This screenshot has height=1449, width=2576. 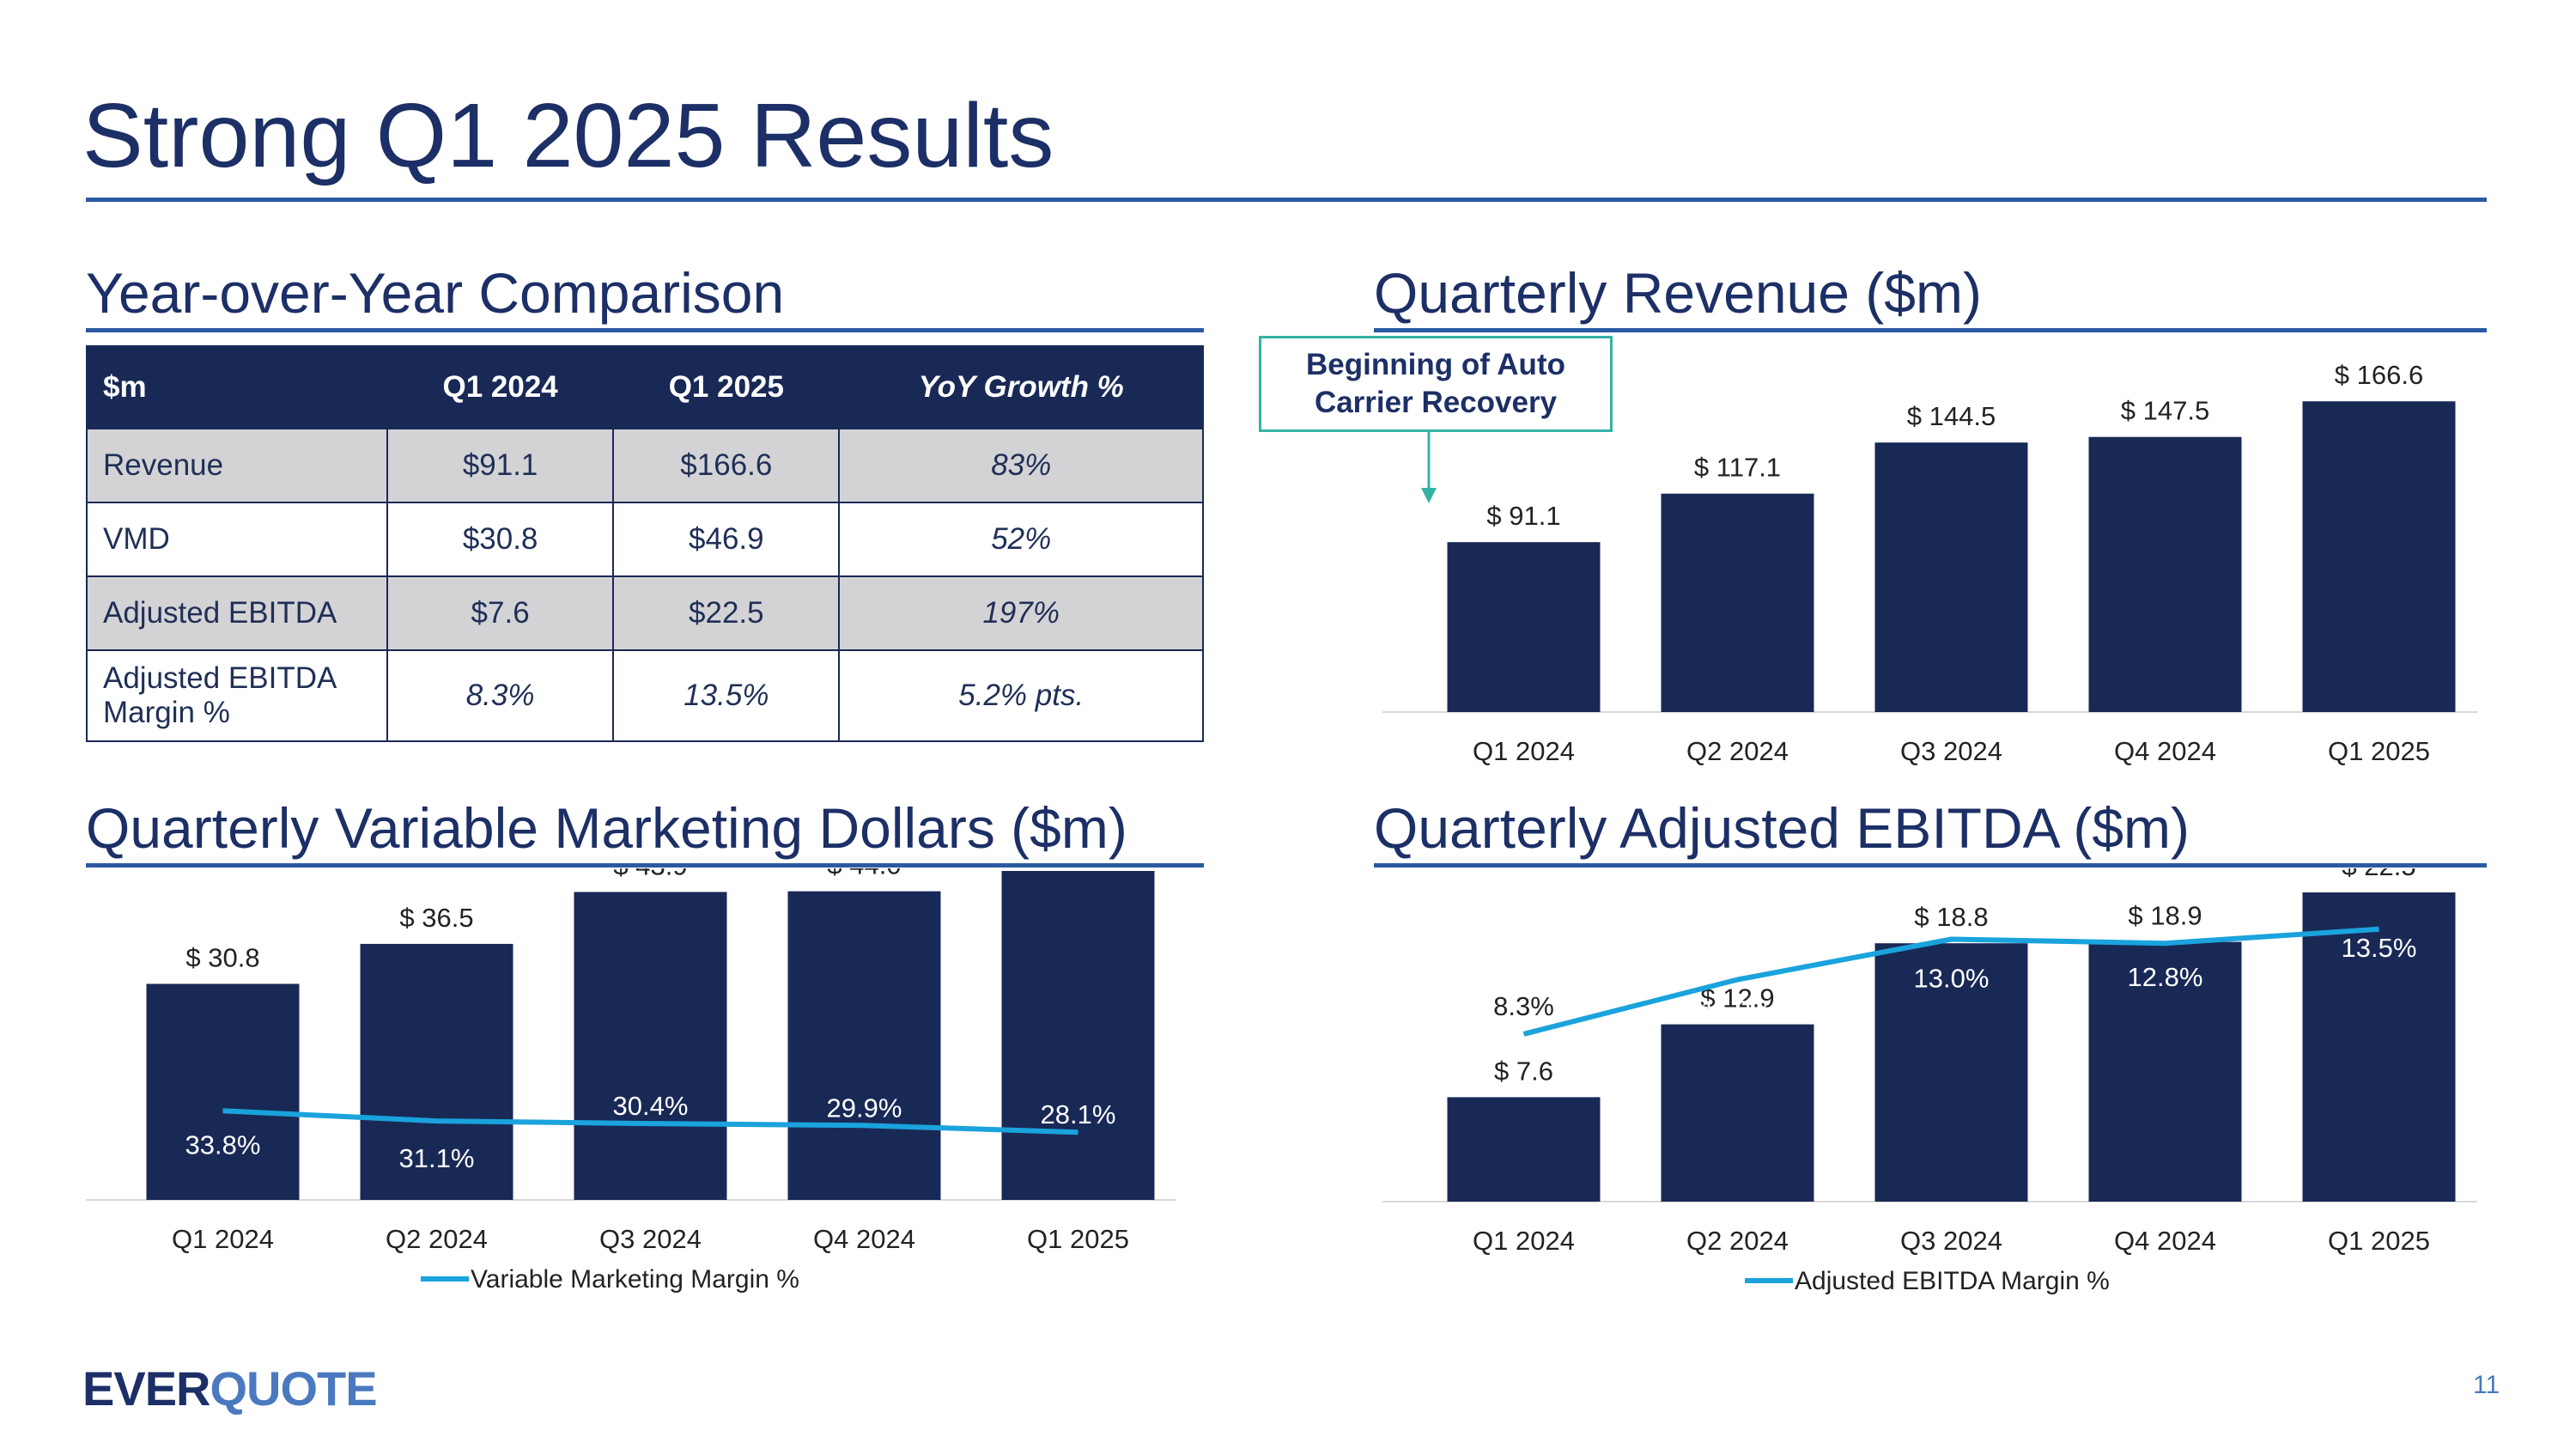 What do you see at coordinates (651, 1106) in the screenshot?
I see `line-point-label: 30.4%` at bounding box center [651, 1106].